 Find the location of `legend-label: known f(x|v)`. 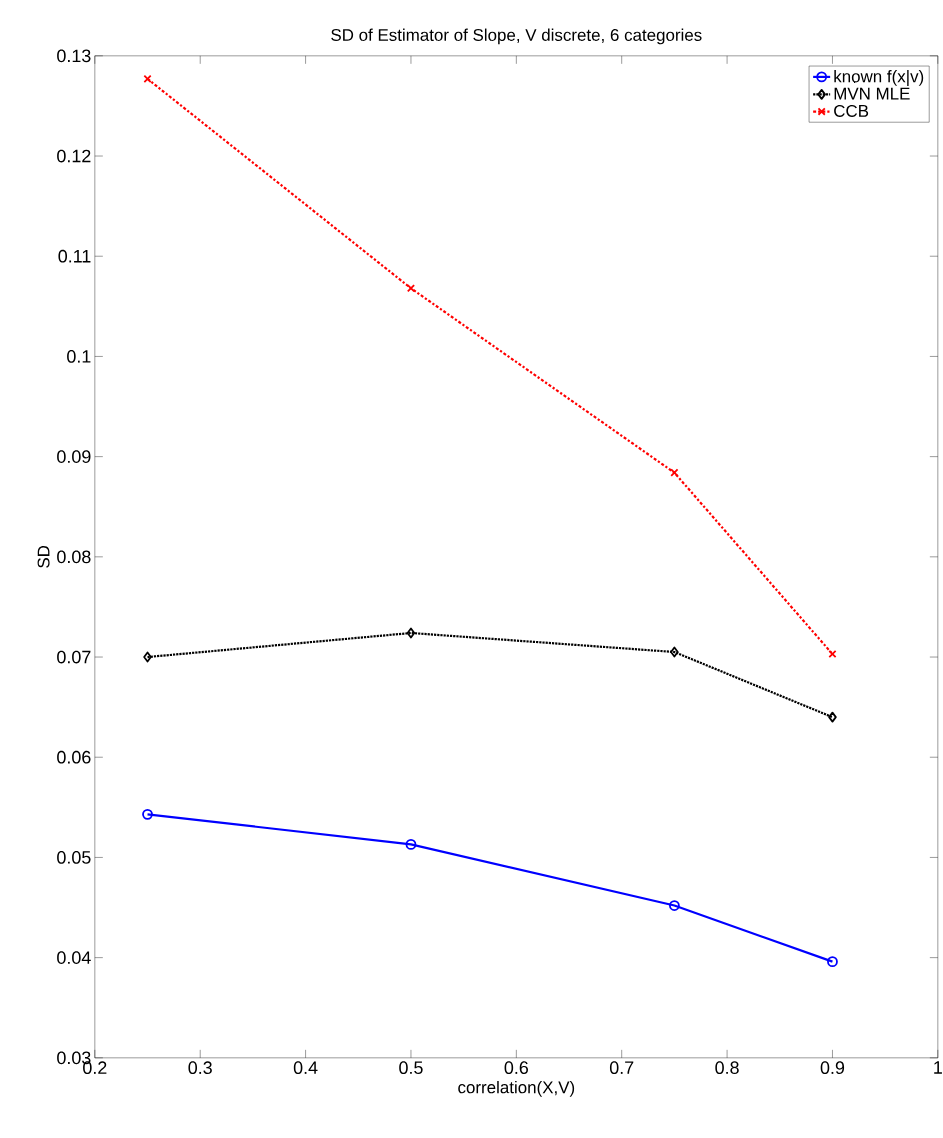

legend-label: known f(x|v) is located at coordinates (879, 78).